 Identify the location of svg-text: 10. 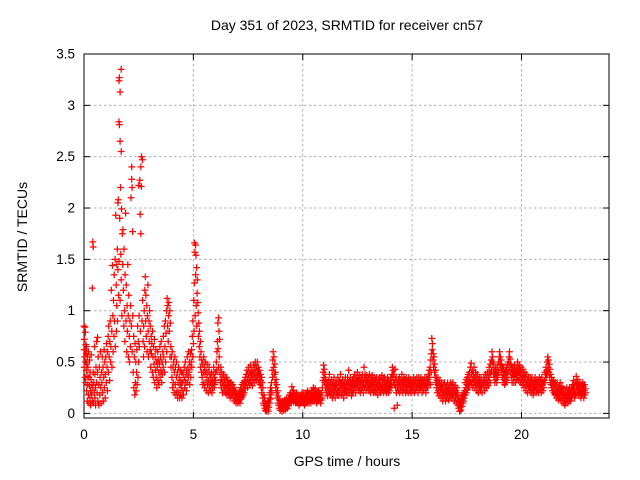
(302, 434).